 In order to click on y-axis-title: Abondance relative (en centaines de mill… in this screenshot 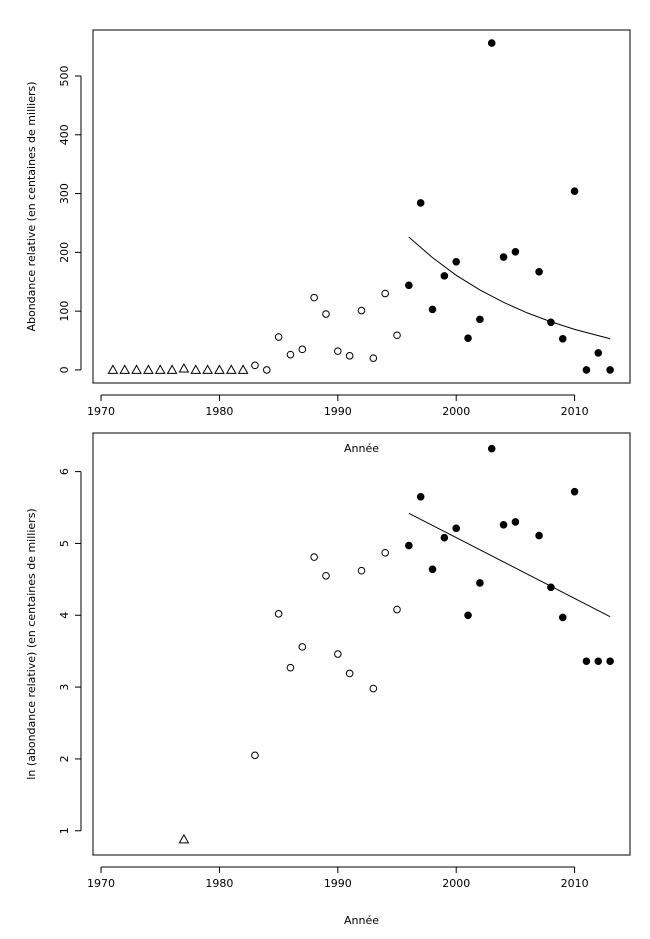, I will do `click(31, 206)`.